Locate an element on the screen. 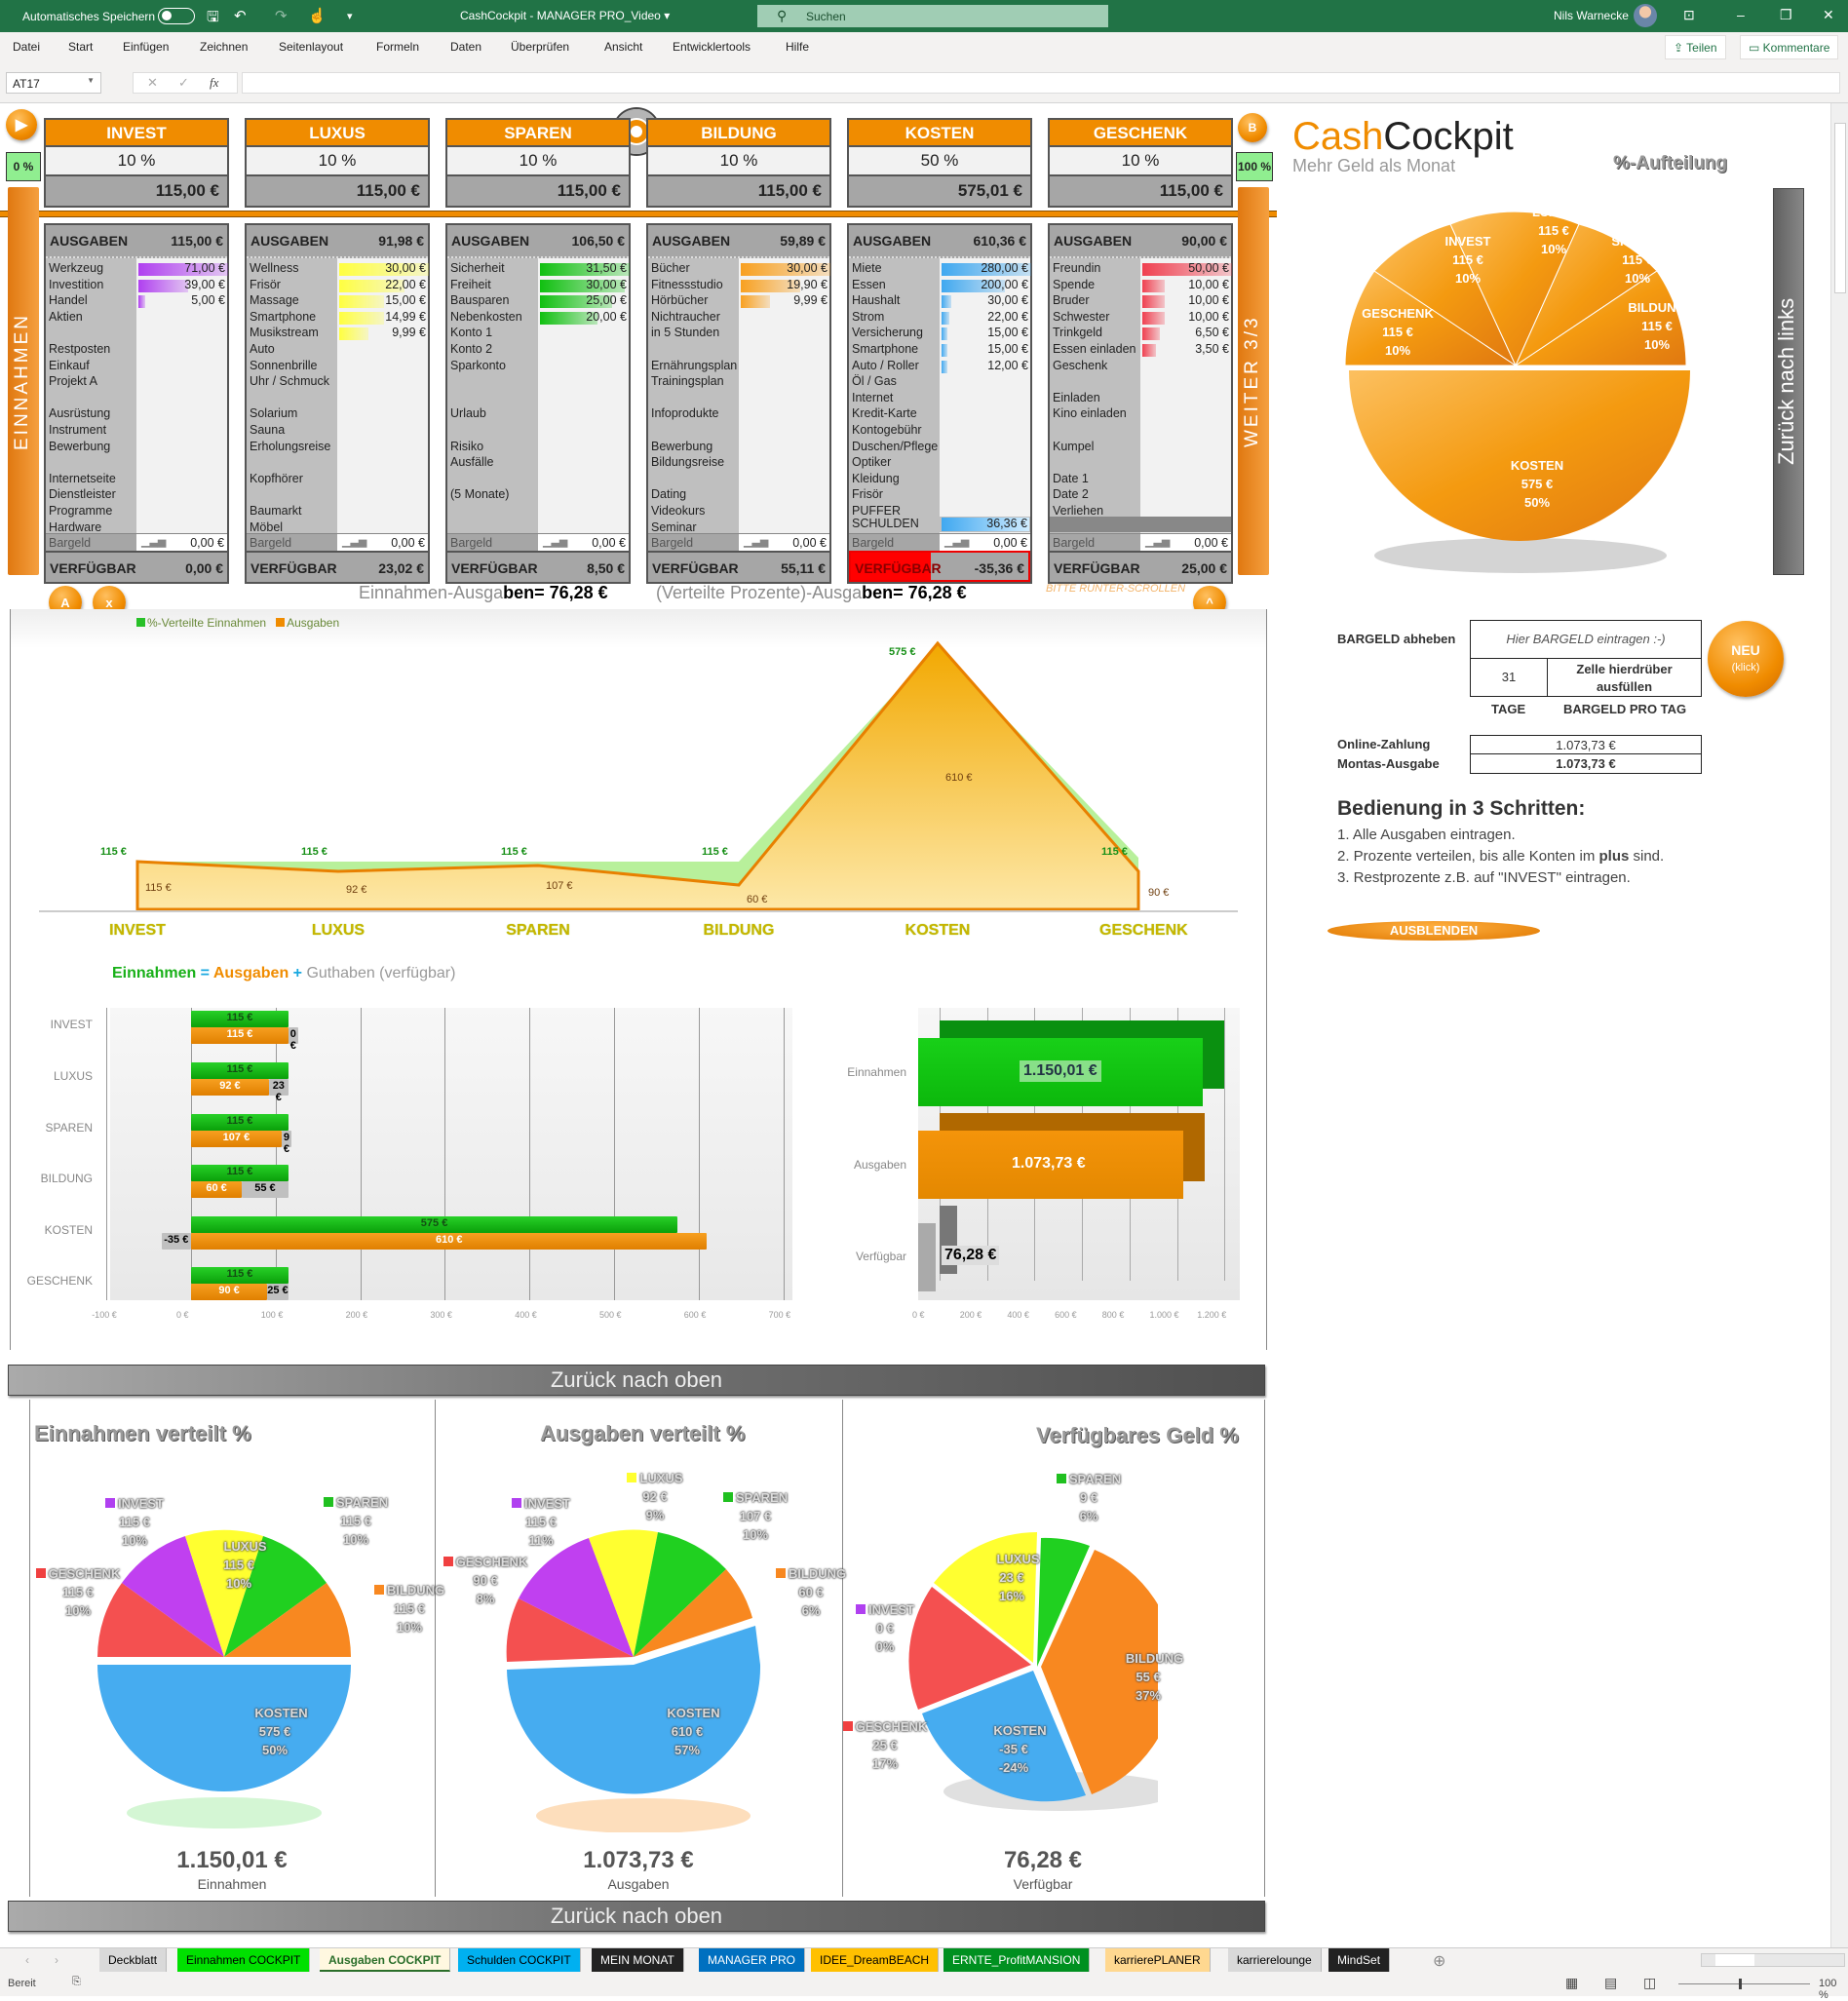  menu-ansicht: Ansicht is located at coordinates (623, 47).